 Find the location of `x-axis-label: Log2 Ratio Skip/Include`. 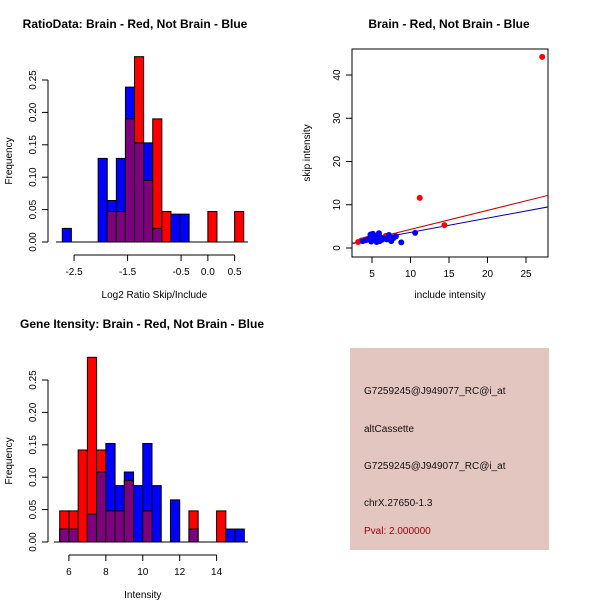

x-axis-label: Log2 Ratio Skip/Include is located at coordinates (155, 295).